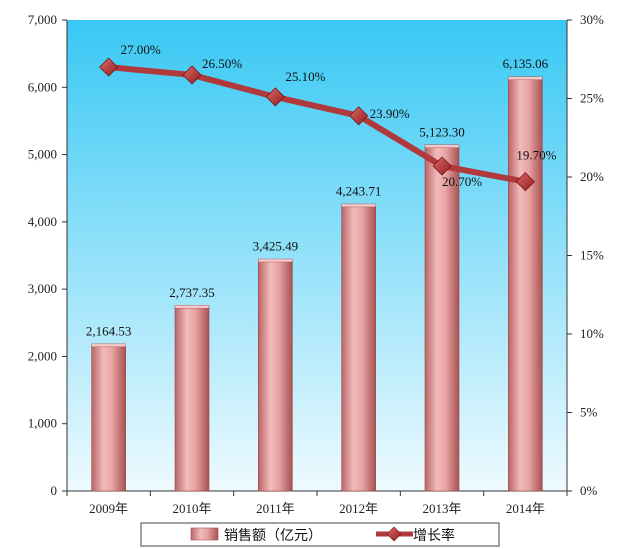  I want to click on left-axis-tick-label: 5,000, so click(42, 154).